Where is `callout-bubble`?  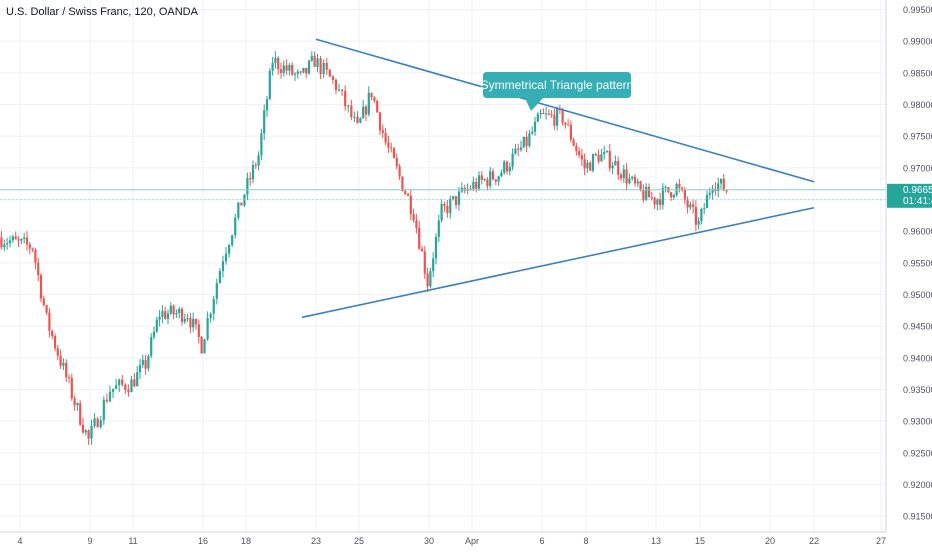 callout-bubble is located at coordinates (557, 91).